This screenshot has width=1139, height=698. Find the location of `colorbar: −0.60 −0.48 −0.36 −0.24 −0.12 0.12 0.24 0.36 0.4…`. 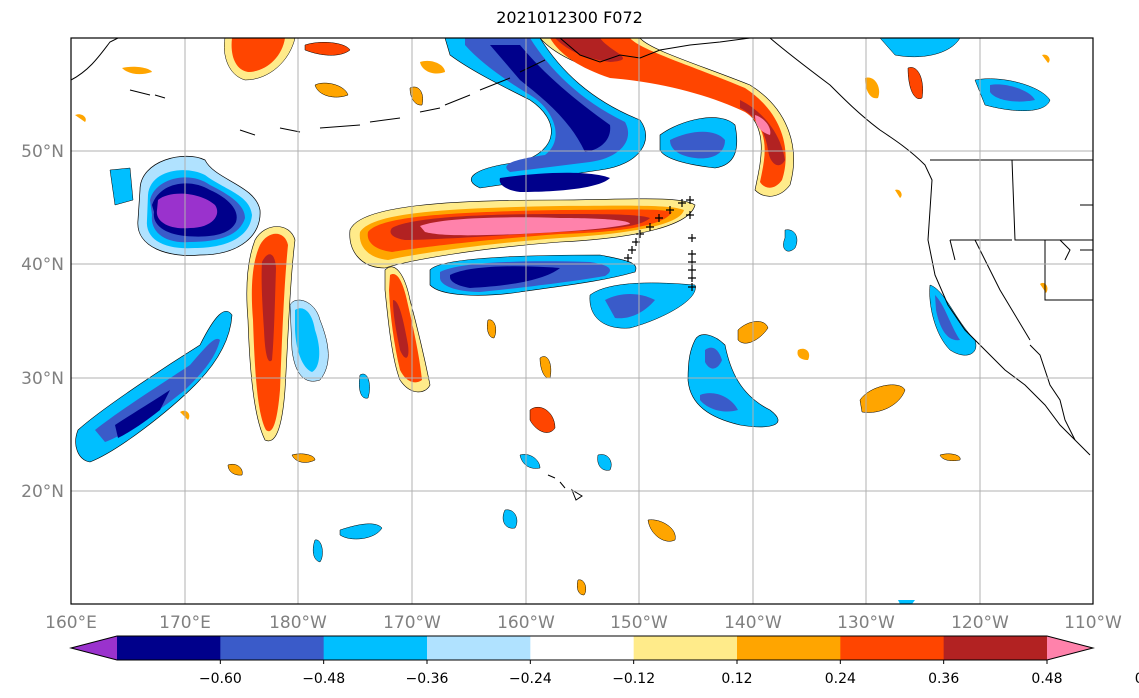

colorbar: −0.60 −0.48 −0.36 −0.24 −0.12 0.12 0.24 0.36 0.4… is located at coordinates (604, 661).